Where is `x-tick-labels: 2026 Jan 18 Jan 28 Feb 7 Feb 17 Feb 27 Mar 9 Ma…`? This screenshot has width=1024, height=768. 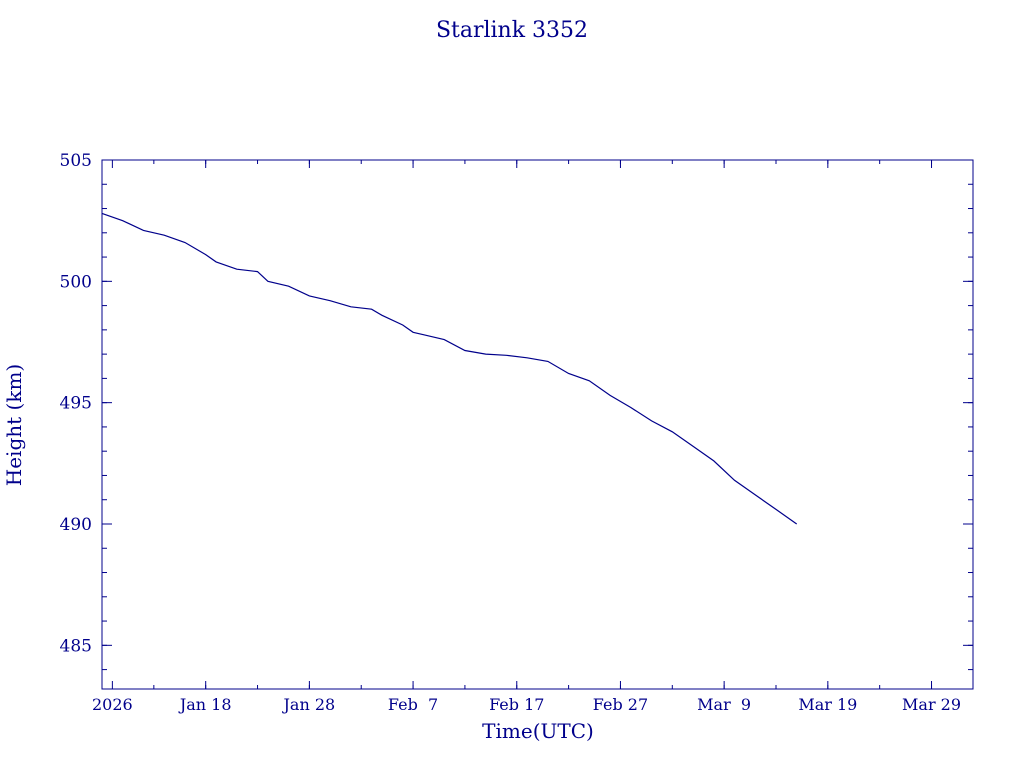 x-tick-labels: 2026 Jan 18 Jan 28 Feb 7 Feb 17 Feb 27 Mar 9 Ma… is located at coordinates (526, 704).